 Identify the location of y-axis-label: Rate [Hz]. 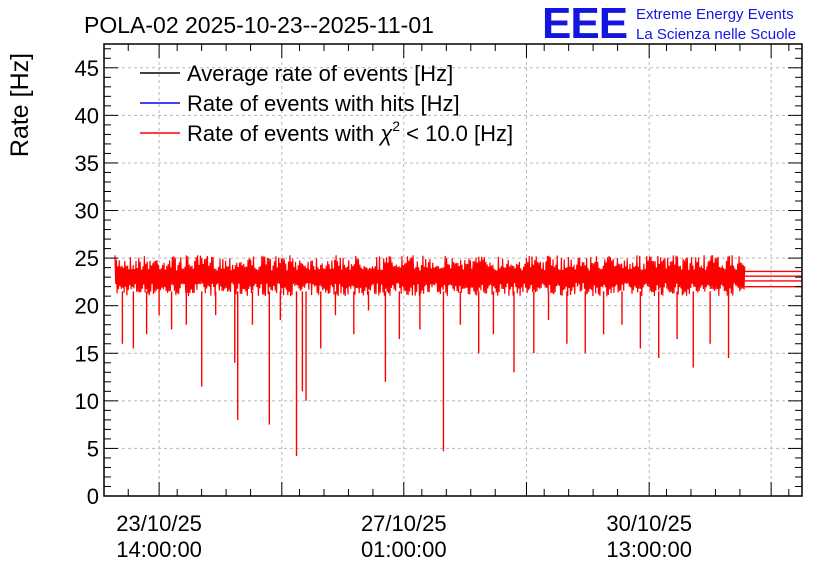
(20, 105).